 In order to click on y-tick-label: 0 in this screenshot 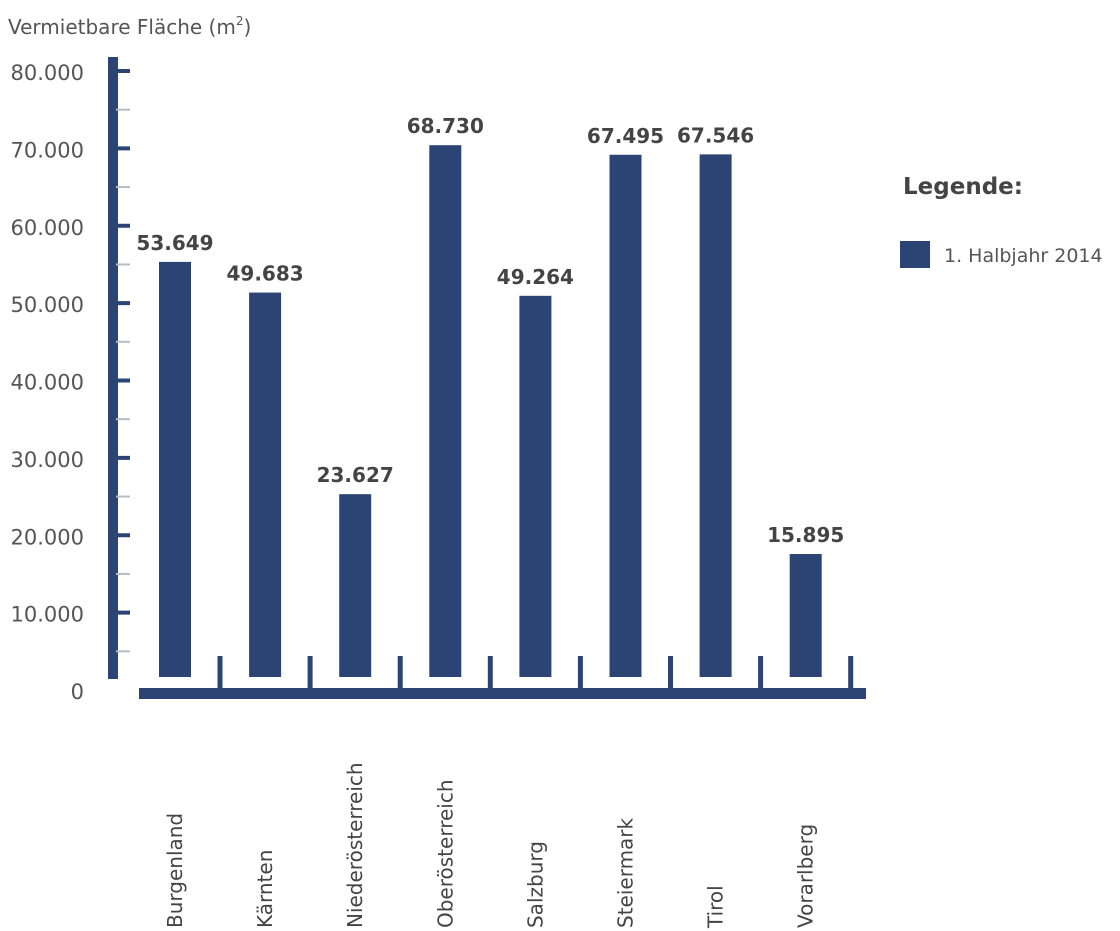, I will do `click(77, 692)`.